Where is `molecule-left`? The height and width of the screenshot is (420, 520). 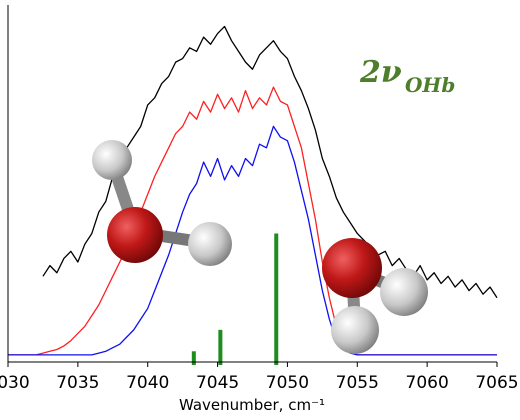 molecule-left is located at coordinates (162, 203).